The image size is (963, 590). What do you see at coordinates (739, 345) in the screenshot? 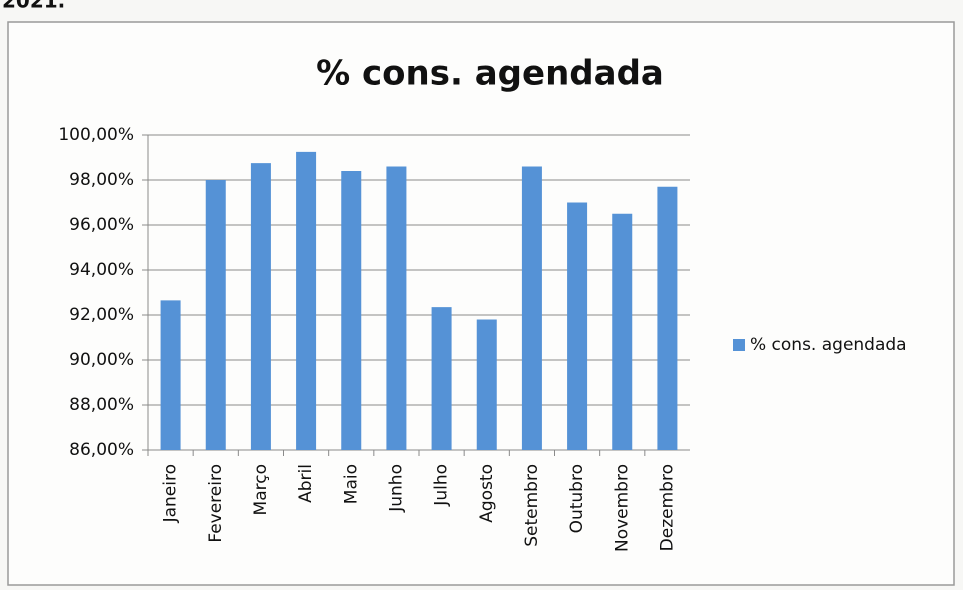
I see `legend-swatch` at bounding box center [739, 345].